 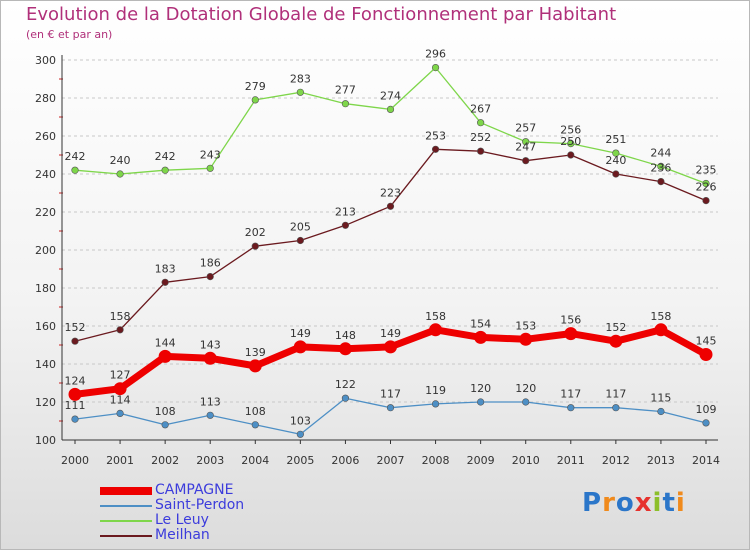 I want to click on data-label: 247, so click(x=525, y=147).